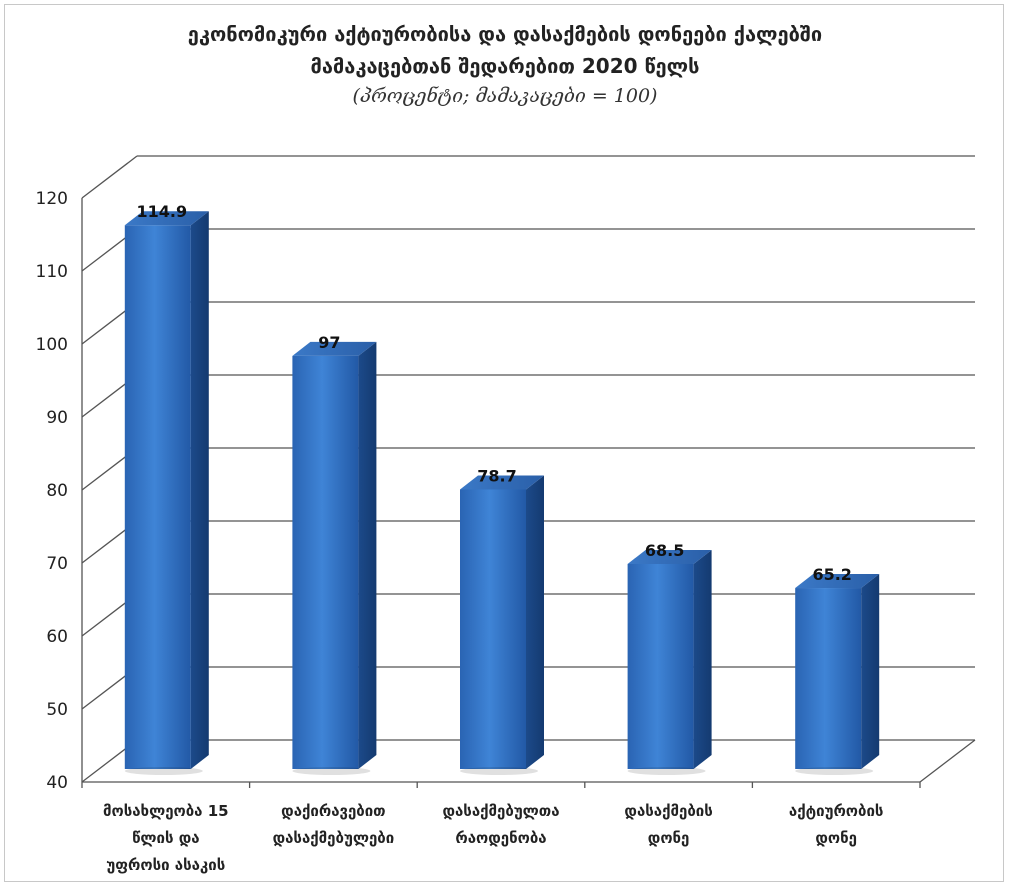  What do you see at coordinates (166, 811) in the screenshot?
I see `x-category-label: მოსახლეობა 15` at bounding box center [166, 811].